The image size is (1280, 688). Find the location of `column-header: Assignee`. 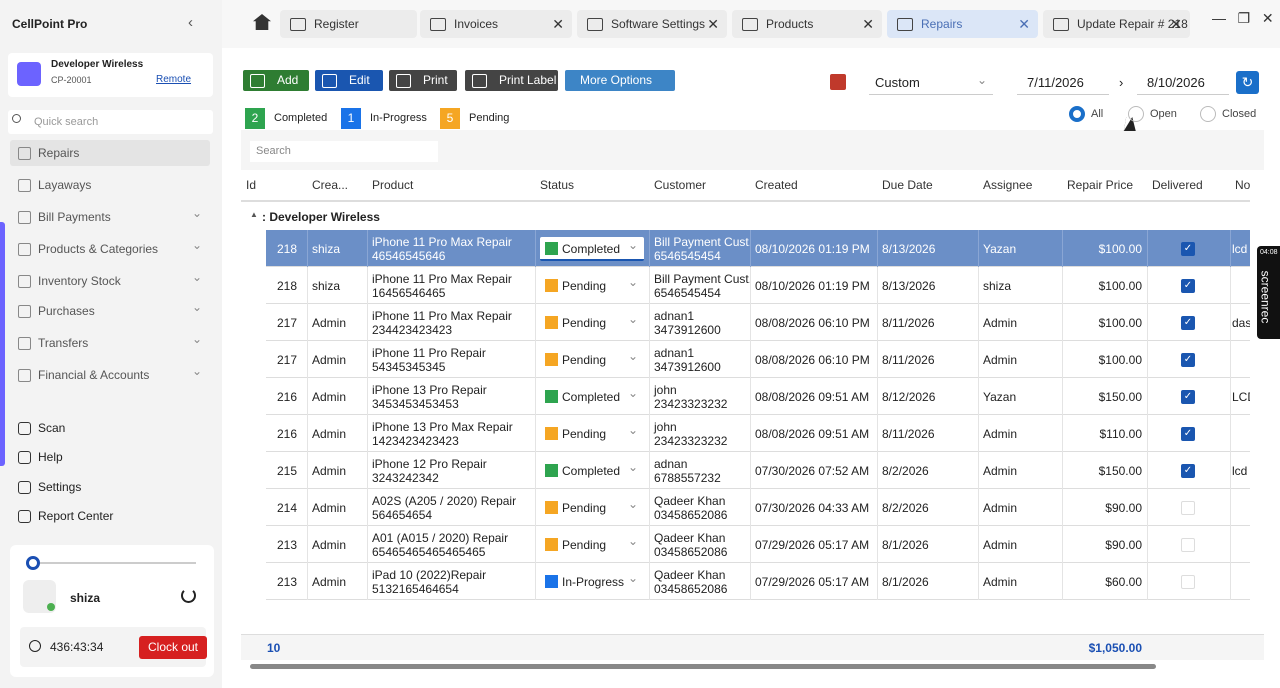

column-header: Assignee is located at coordinates (1008, 185).